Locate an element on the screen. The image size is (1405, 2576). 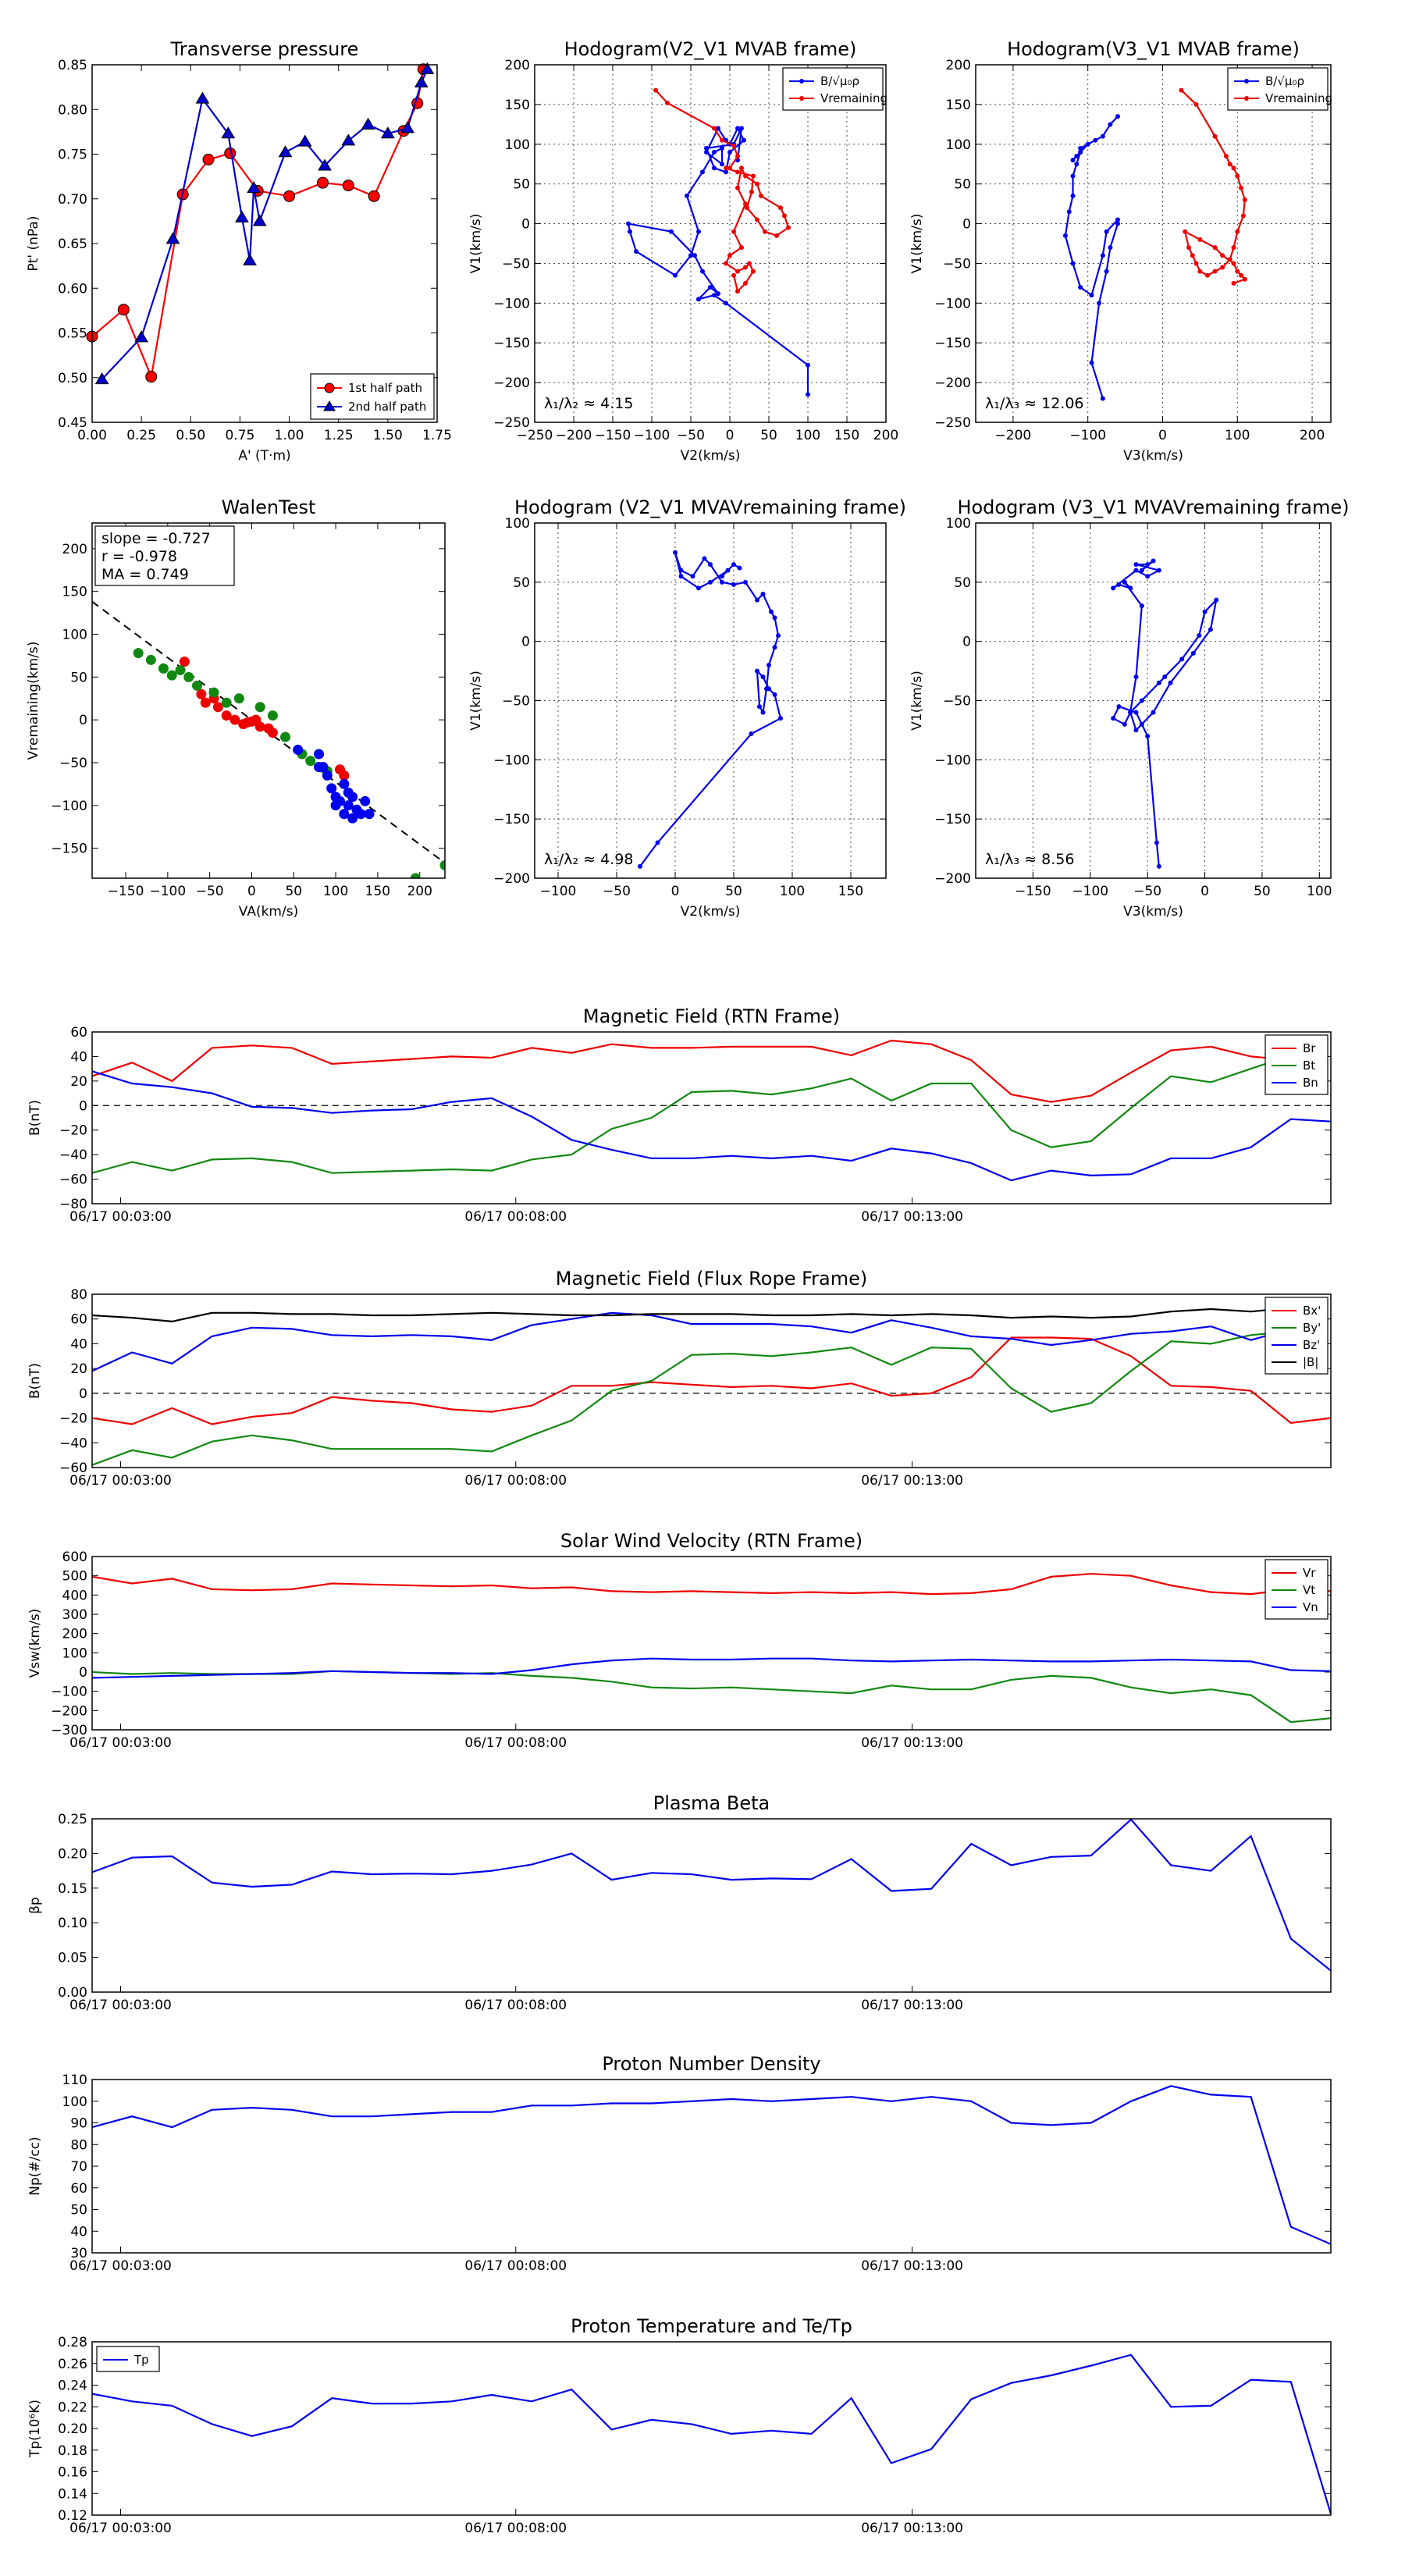
x-tick-label: 06/17 00:03:00 is located at coordinates (120, 1743).